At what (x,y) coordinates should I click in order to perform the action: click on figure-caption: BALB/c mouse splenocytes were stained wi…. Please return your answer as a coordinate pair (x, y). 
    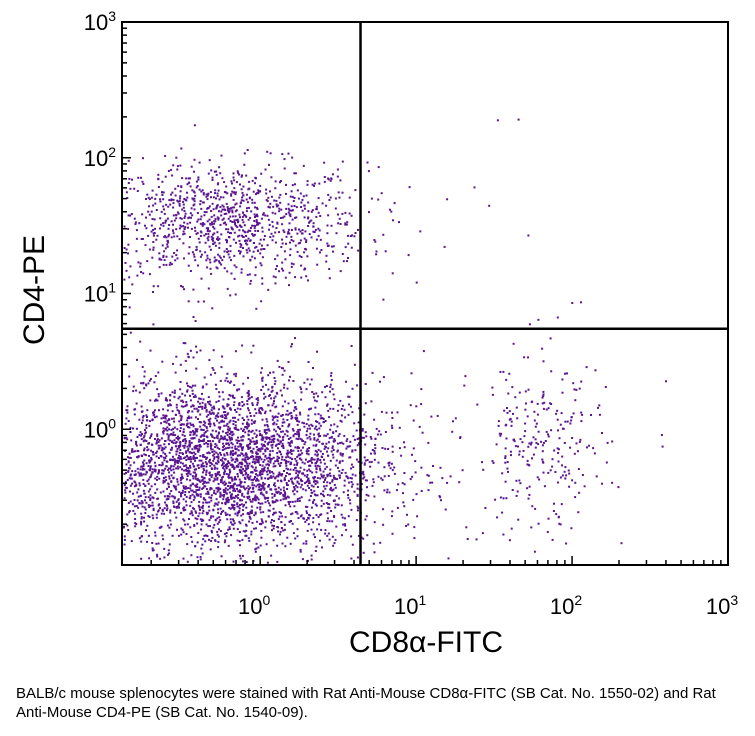
    Looking at the image, I should click on (366, 703).